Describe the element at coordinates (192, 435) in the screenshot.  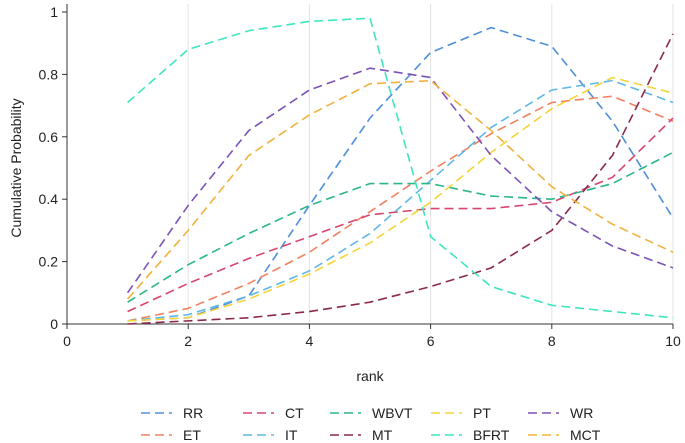
I see `legend-label-et: ET` at that location.